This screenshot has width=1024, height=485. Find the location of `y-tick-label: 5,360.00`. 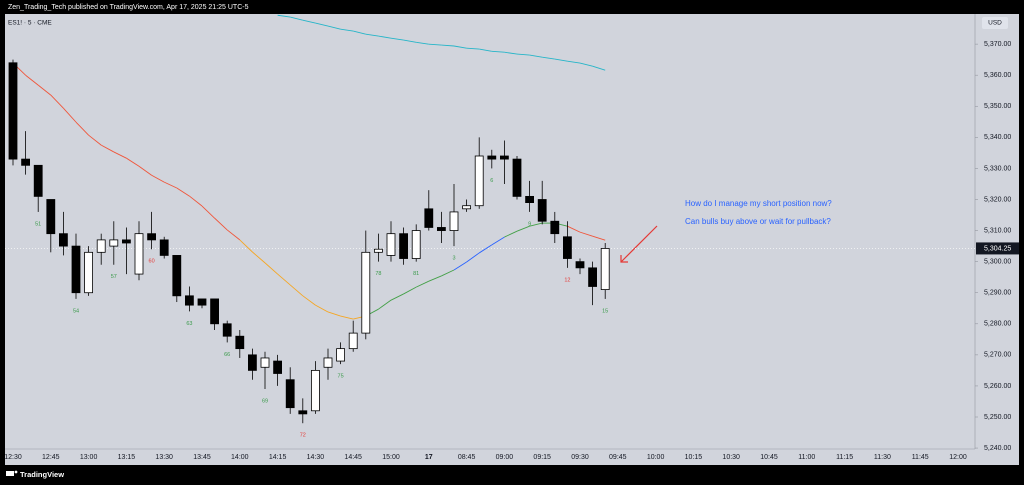

y-tick-label: 5,360.00 is located at coordinates (997, 75).